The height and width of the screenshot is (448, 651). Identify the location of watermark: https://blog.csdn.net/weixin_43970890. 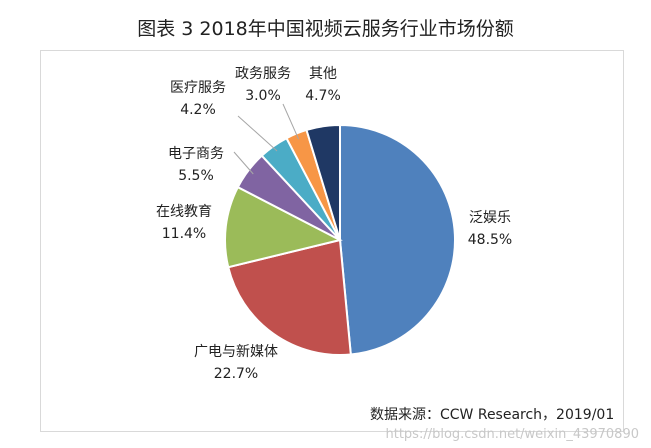
(512, 434).